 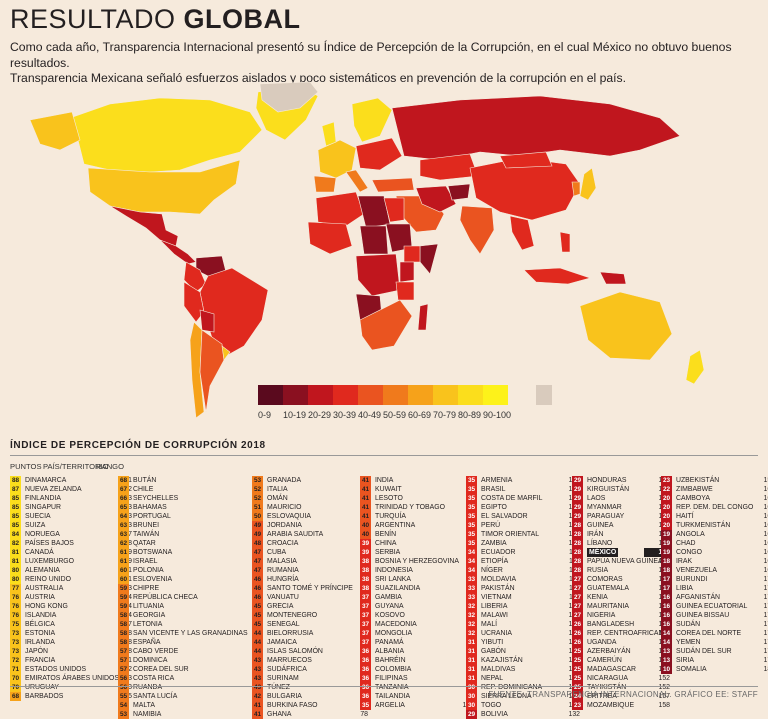 I want to click on country-name: MAURITANIA, so click(x=608, y=606).